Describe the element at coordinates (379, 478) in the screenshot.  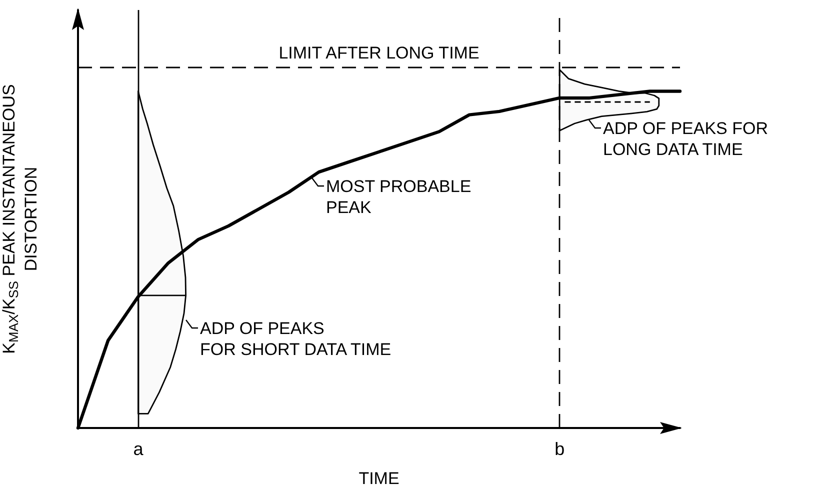
I see `x-axis-title: TIME` at that location.